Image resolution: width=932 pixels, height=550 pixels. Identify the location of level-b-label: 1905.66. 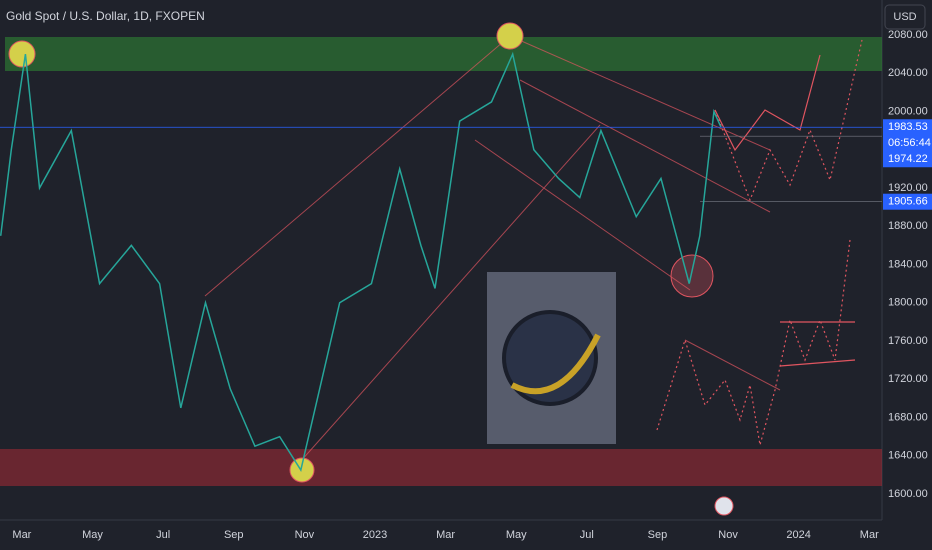
(908, 202).